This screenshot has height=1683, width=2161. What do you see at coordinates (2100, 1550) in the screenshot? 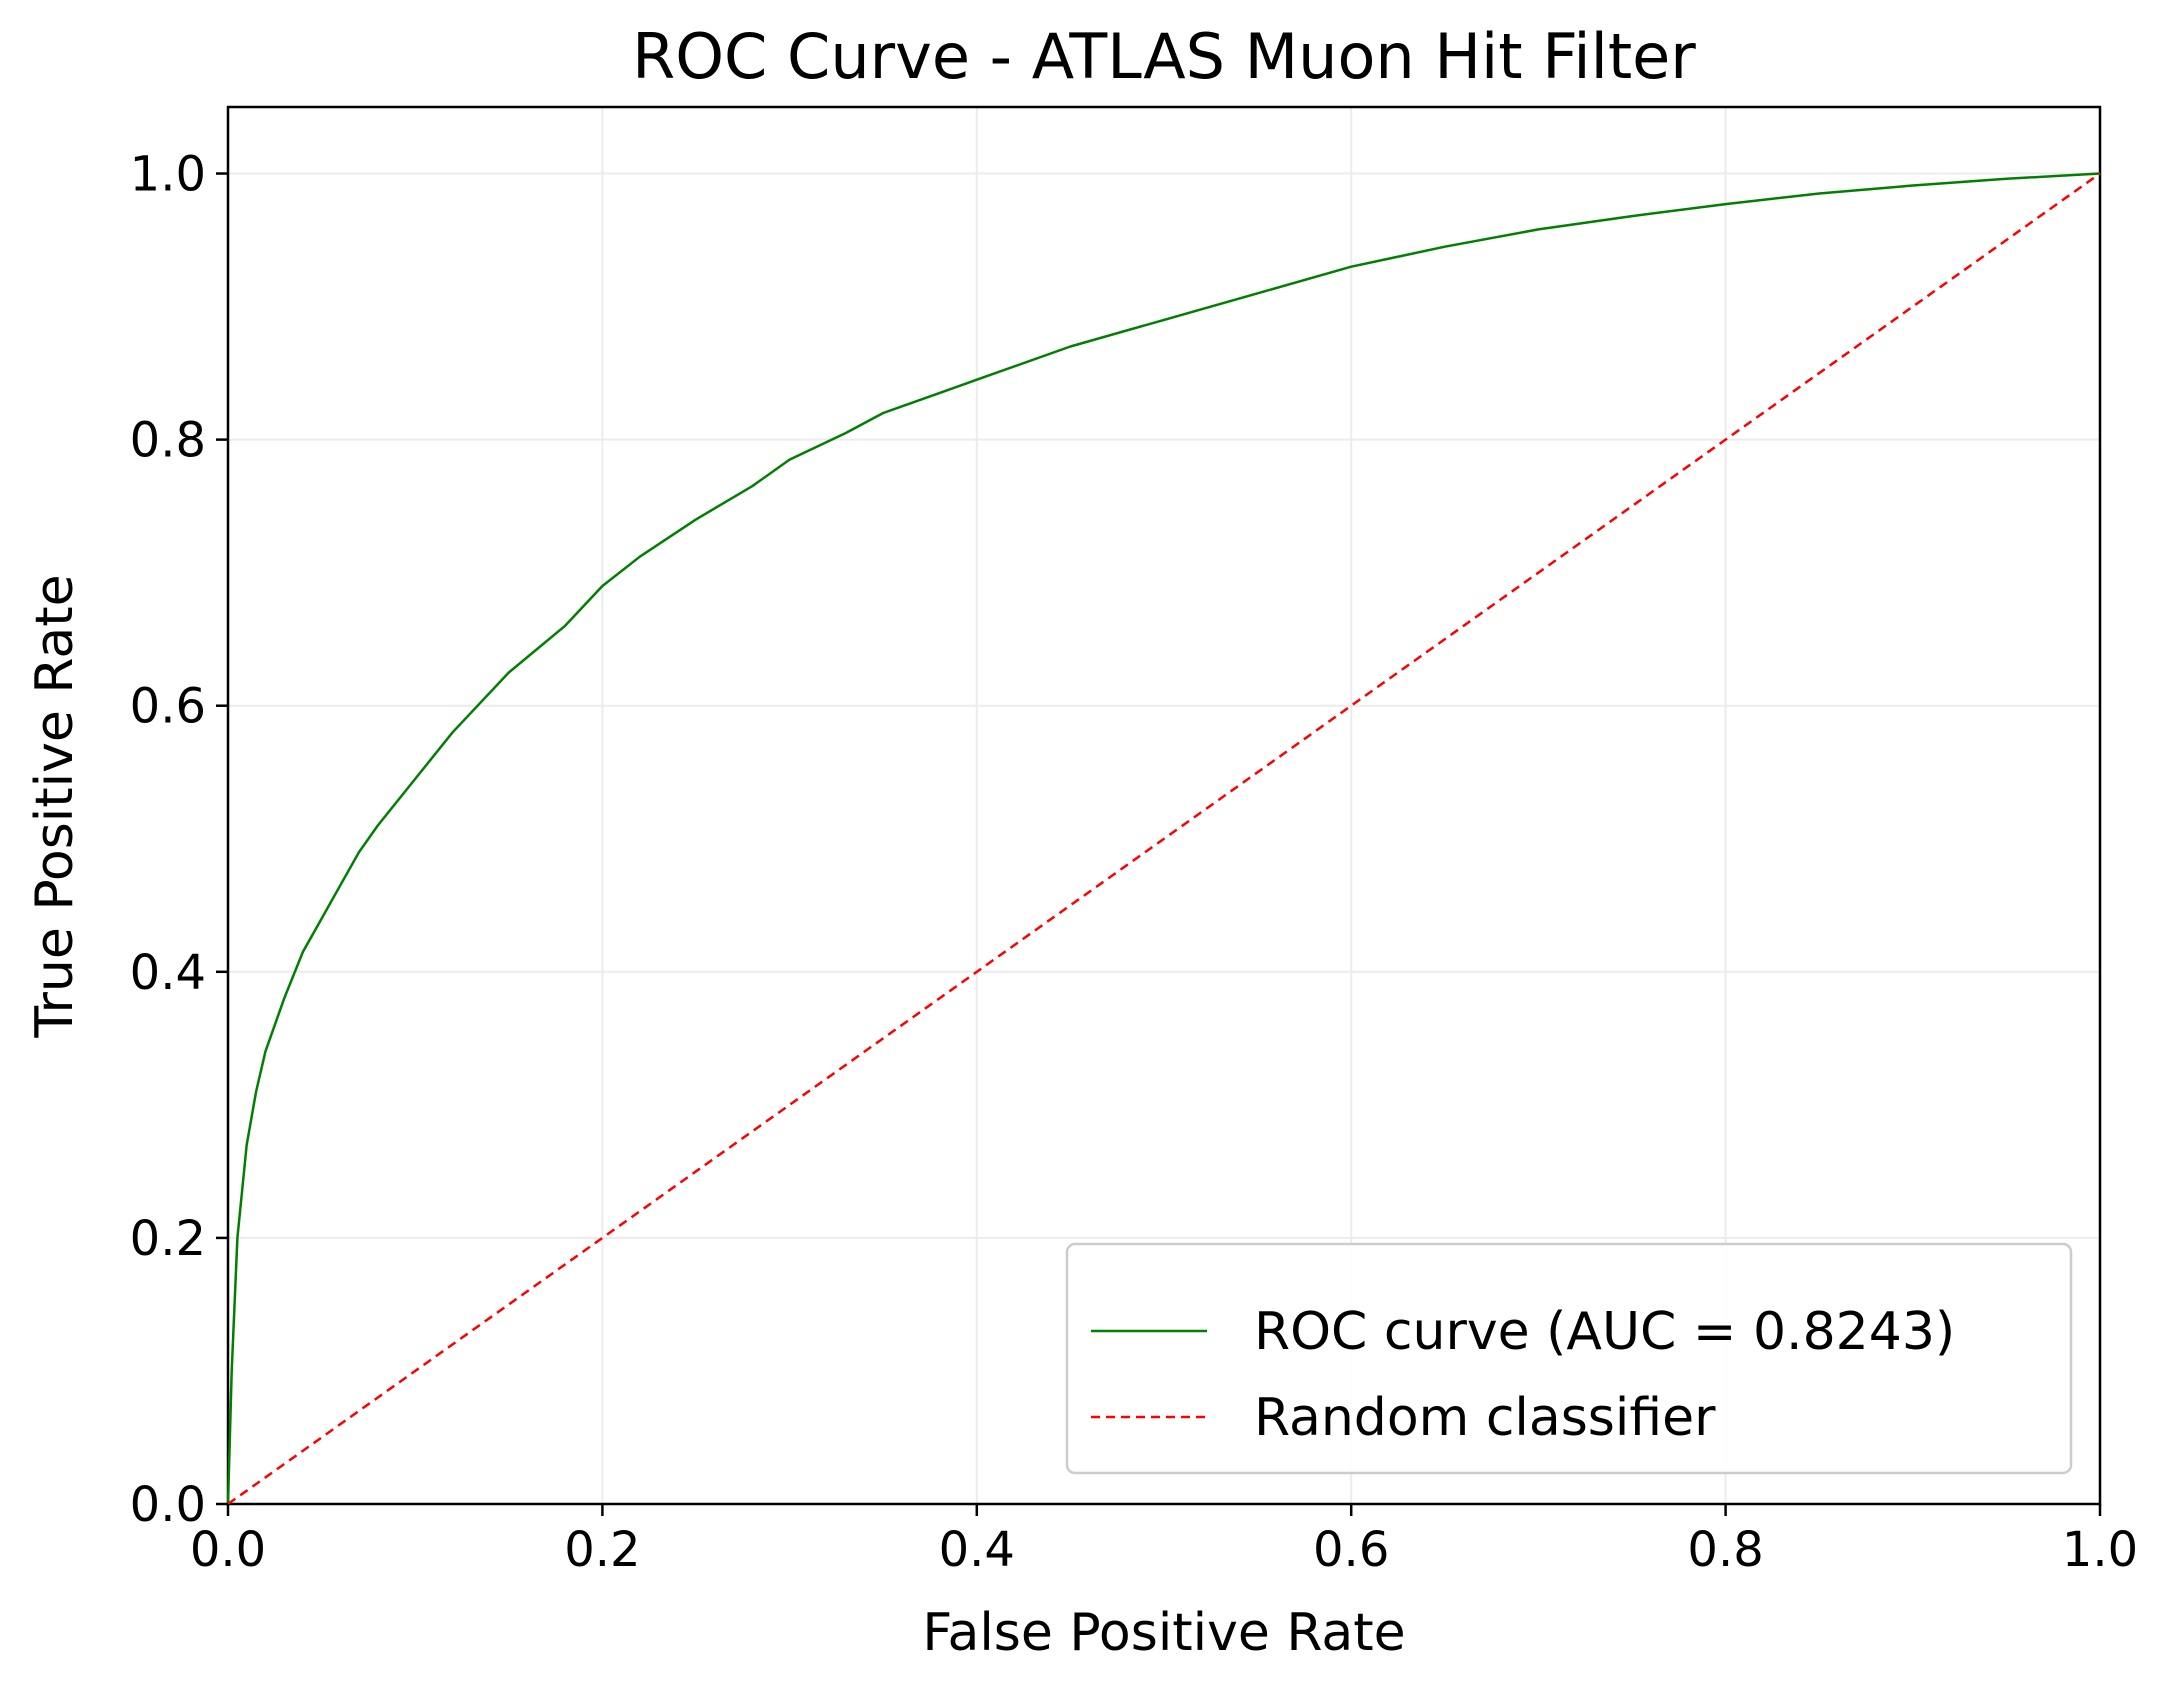
I see `x-tick-label-5: 1.0` at bounding box center [2100, 1550].